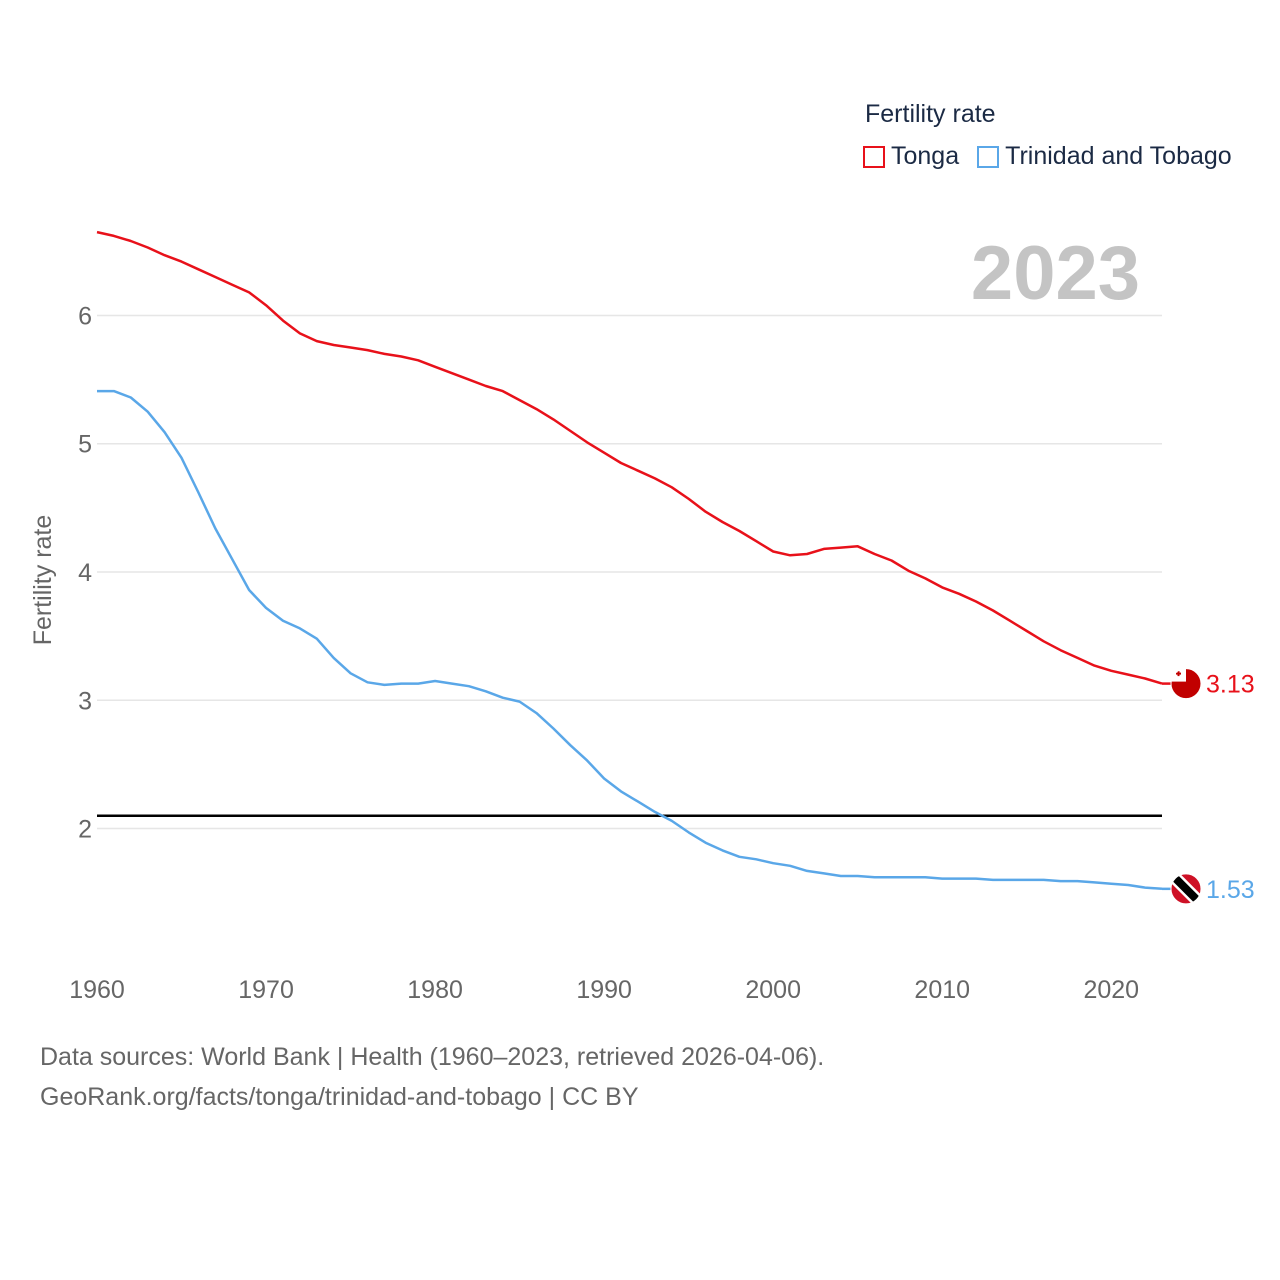 This screenshot has height=1280, width=1280. What do you see at coordinates (85, 701) in the screenshot?
I see `y-tick-label-3: 3` at bounding box center [85, 701].